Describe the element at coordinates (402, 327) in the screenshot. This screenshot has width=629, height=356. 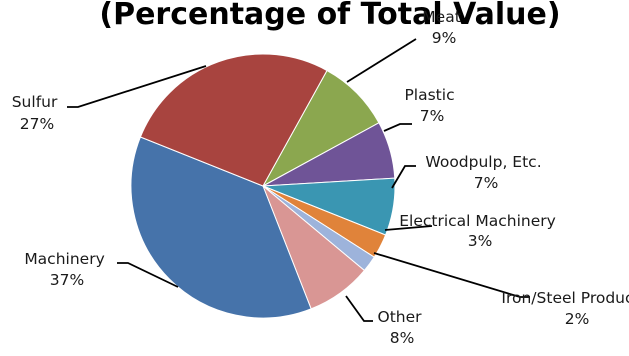
I see `slice-label-other: Other 8%` at that location.